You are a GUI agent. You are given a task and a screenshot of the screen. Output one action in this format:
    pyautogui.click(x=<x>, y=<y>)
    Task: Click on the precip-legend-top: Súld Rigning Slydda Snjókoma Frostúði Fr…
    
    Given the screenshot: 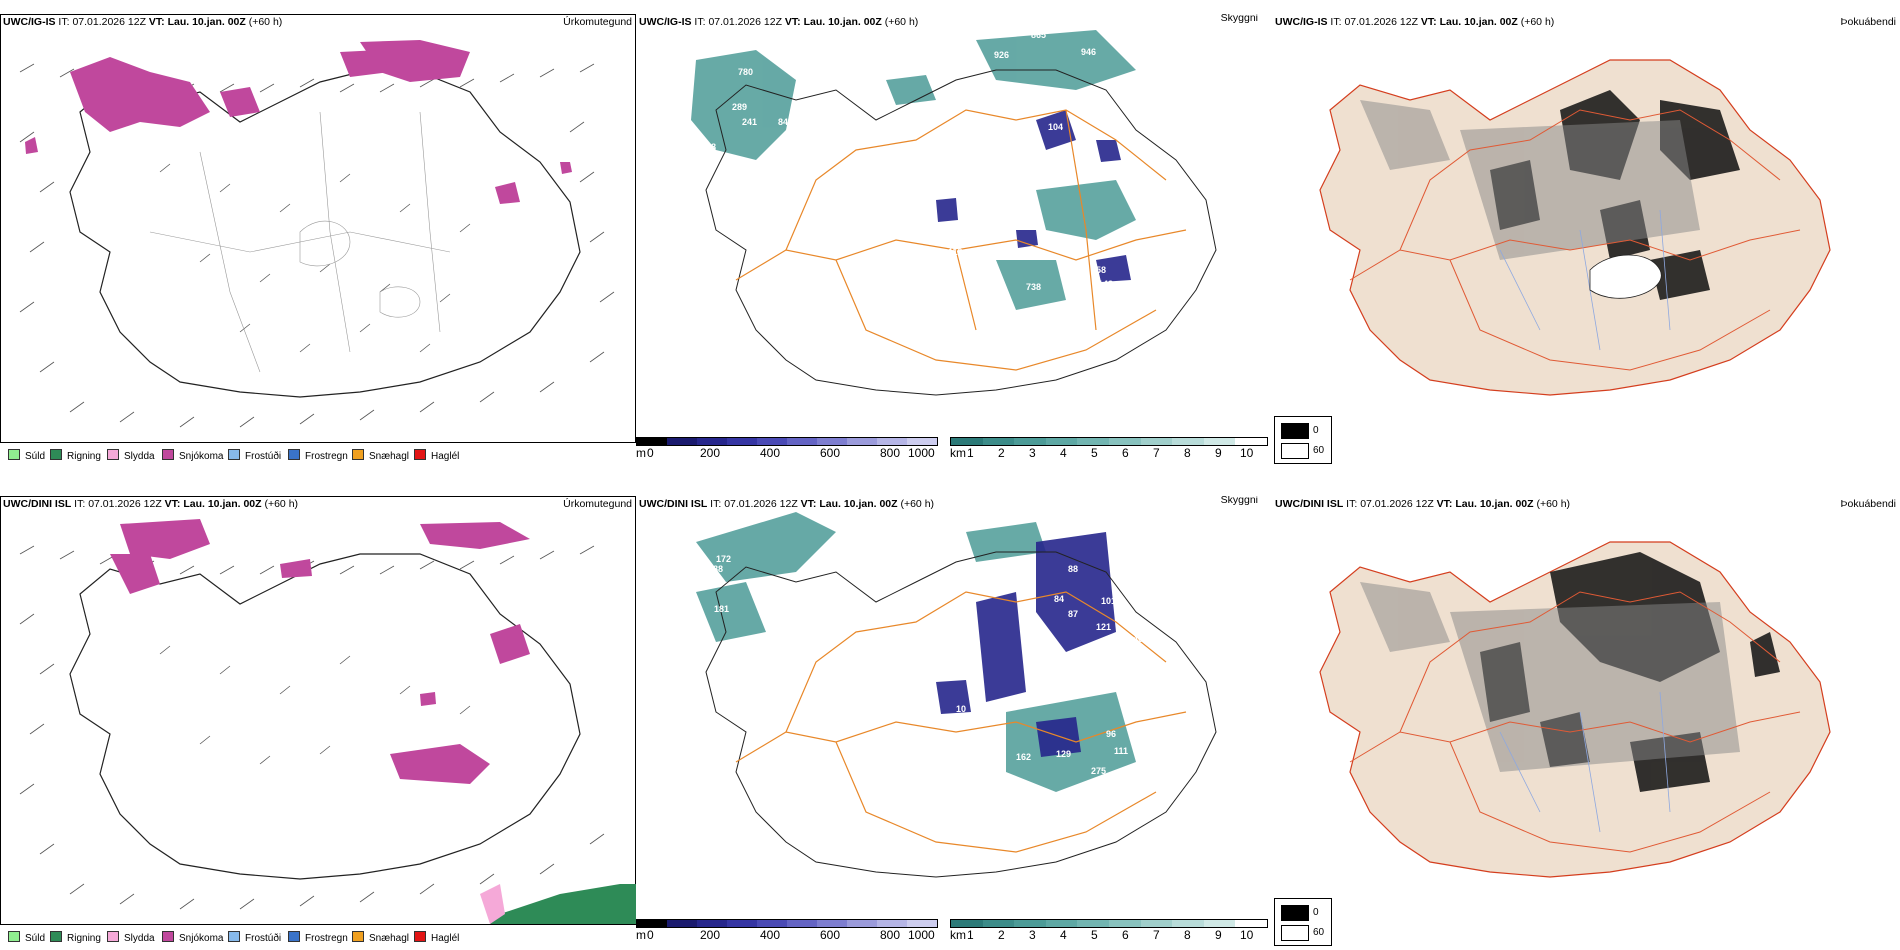 What is the action you would take?
    pyautogui.click(x=318, y=454)
    